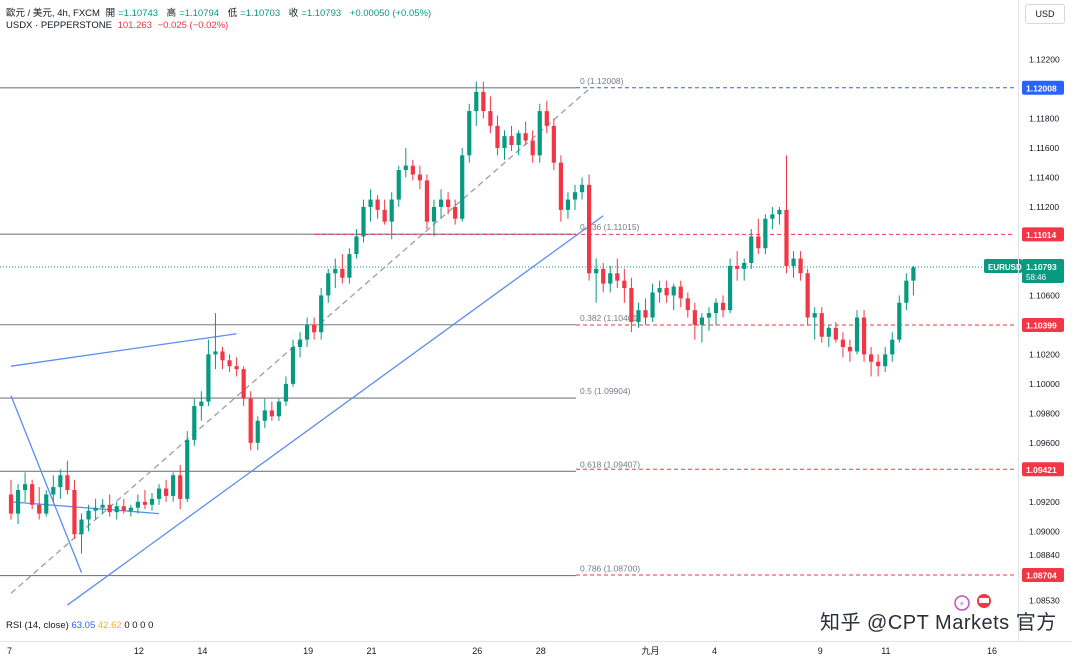 This screenshot has height=661, width=1072. I want to click on lightning-event-icon, so click(962, 603).